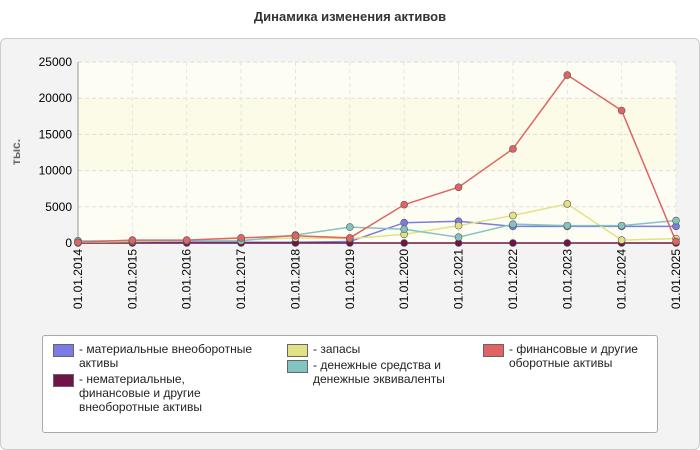 Image resolution: width=700 pixels, height=450 pixels. What do you see at coordinates (573, 356) in the screenshot?
I see `legend-label: - финансовые и другие оборотные активы` at bounding box center [573, 356].